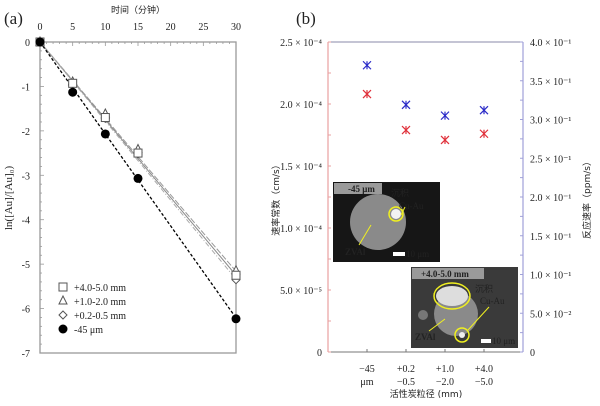 The height and width of the screenshot is (406, 600). I want to click on chart-b-xtick-label: μm, so click(366, 382).